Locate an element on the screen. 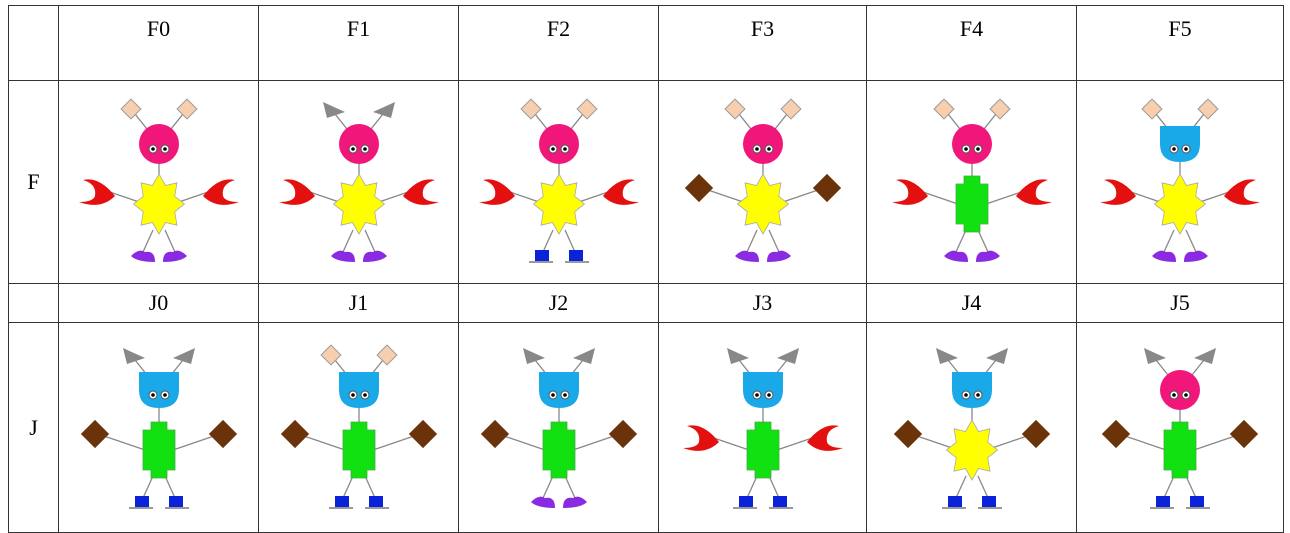  corner-cell is located at coordinates (33, 43).